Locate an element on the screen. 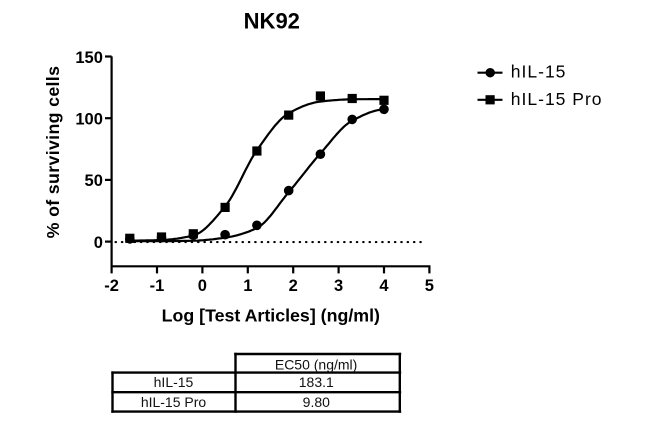 The width and height of the screenshot is (646, 427). svg-text: 183.1 is located at coordinates (316, 382).